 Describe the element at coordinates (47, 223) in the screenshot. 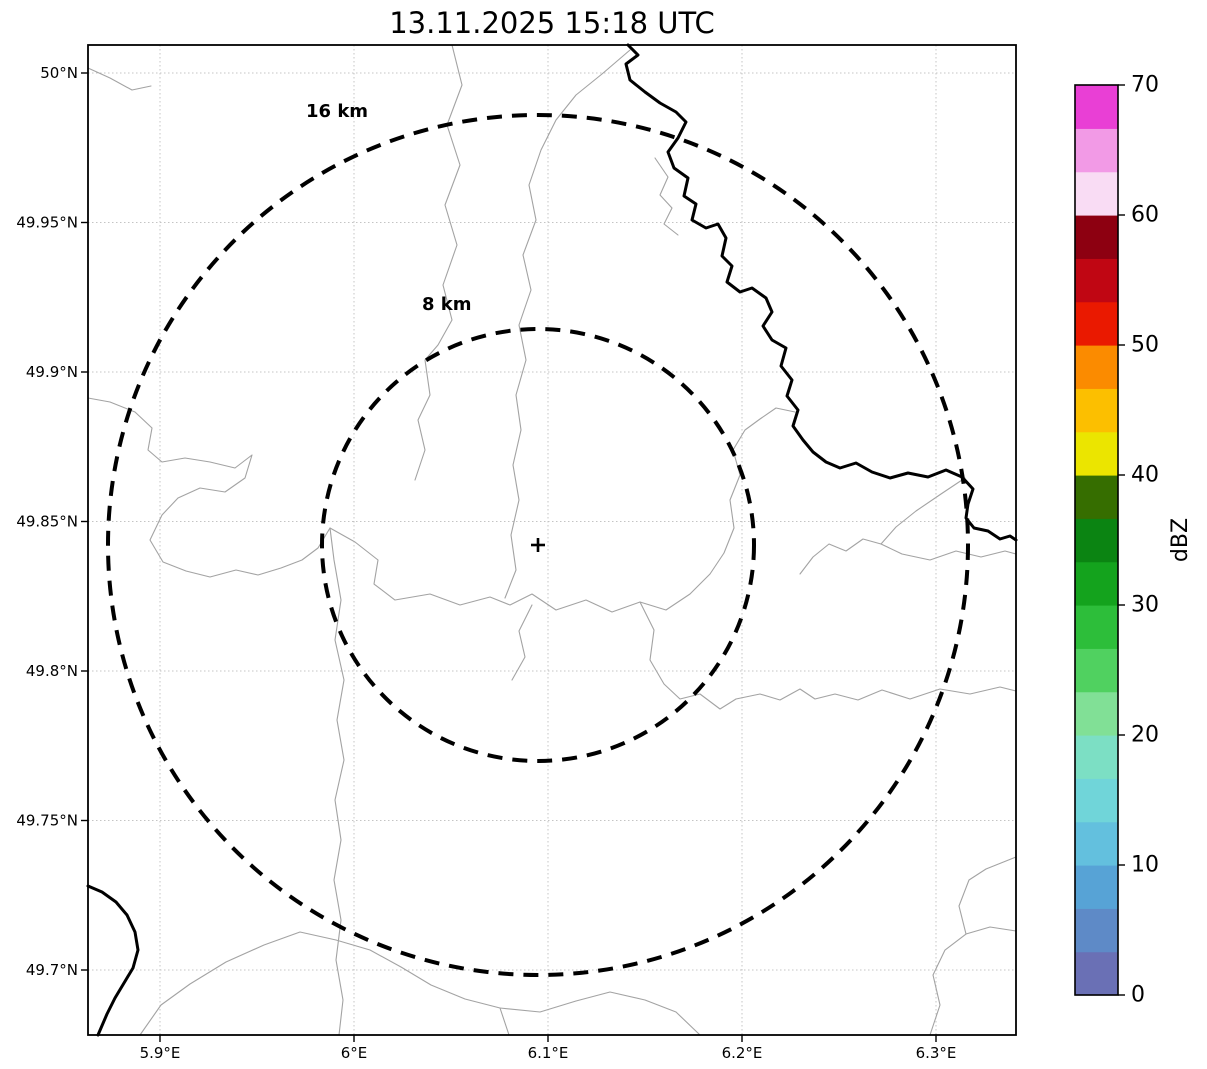

I see `lat-tick-label: 49.95°N` at that location.